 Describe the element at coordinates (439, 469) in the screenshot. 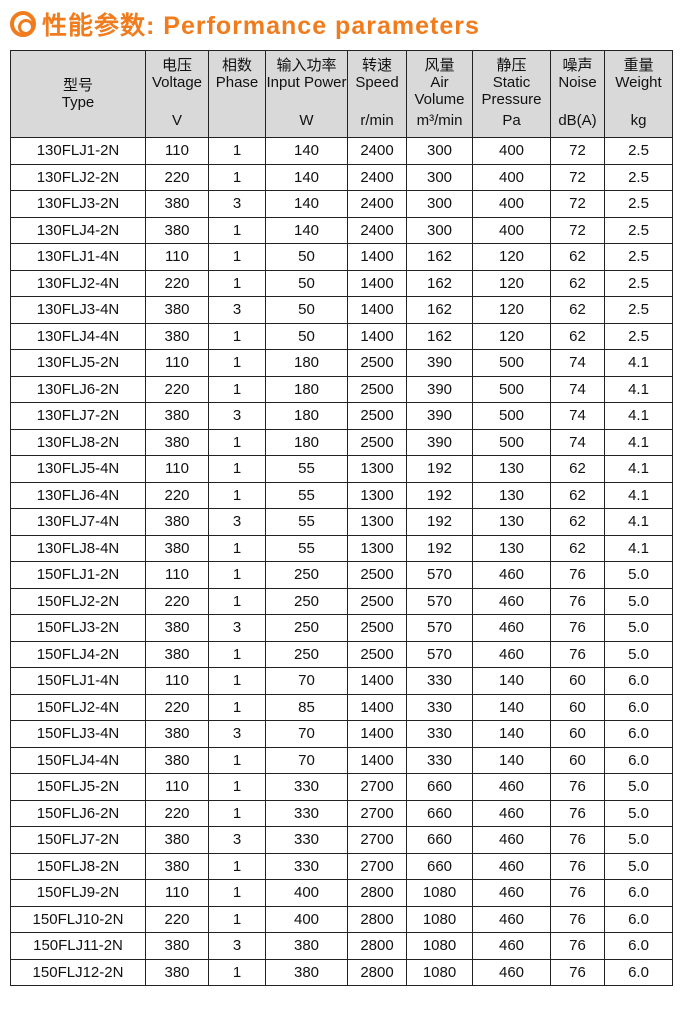

I see `cell-air-volume: 192` at that location.